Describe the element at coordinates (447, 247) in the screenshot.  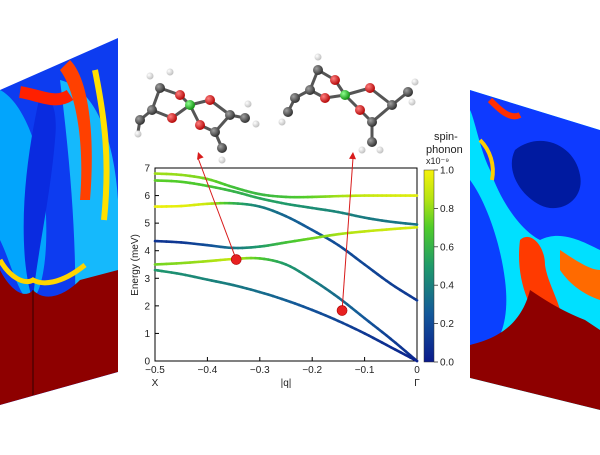
I see `colorbar-tick-label: 0.6` at that location.